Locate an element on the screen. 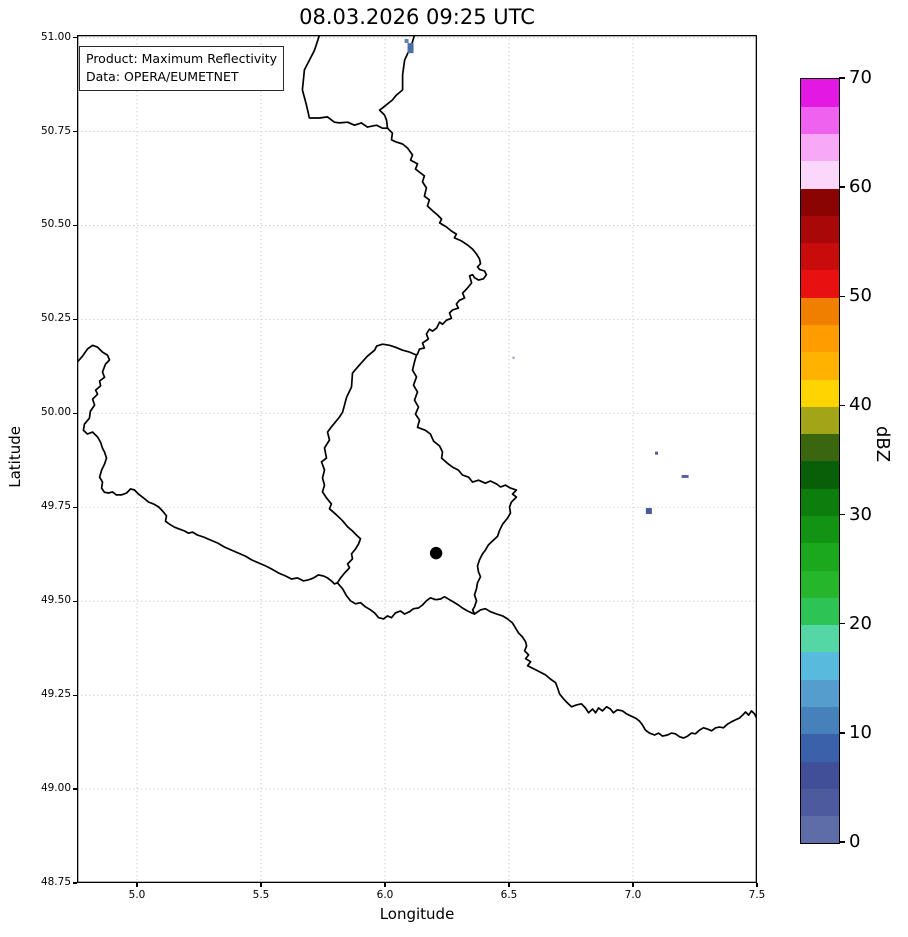  colorbar-tick-label: 70 is located at coordinates (860, 77).